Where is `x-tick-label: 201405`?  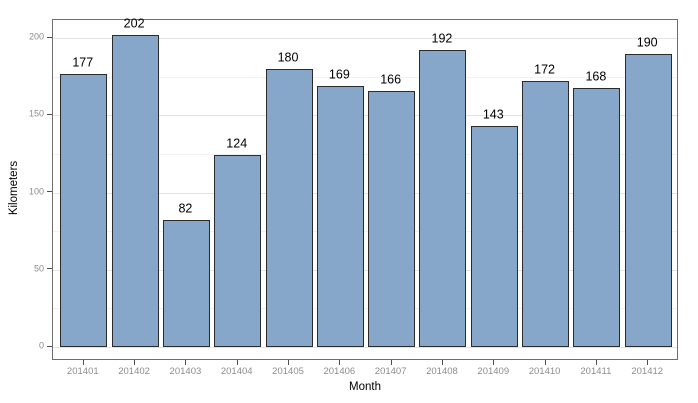 x-tick-label: 201405 is located at coordinates (288, 371).